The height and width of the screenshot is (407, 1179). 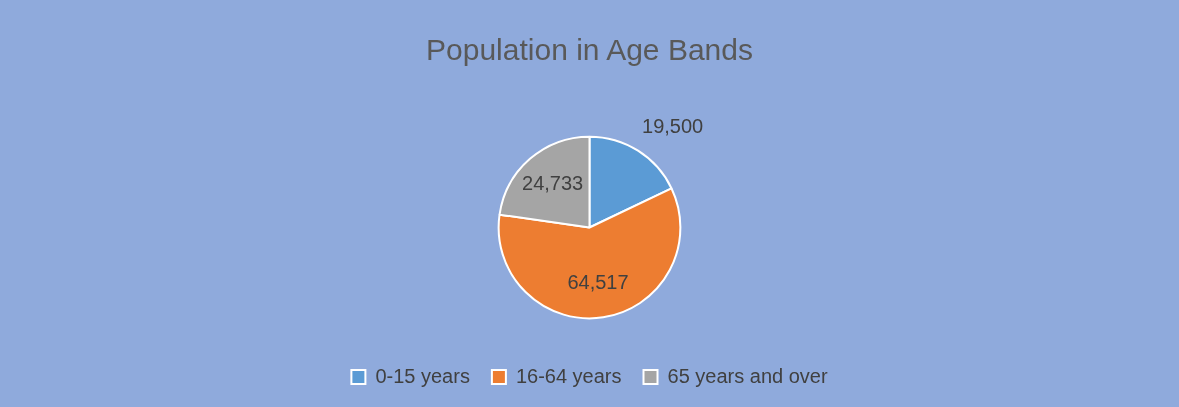 What do you see at coordinates (747, 375) in the screenshot?
I see `legend-label: 65 years and over` at bounding box center [747, 375].